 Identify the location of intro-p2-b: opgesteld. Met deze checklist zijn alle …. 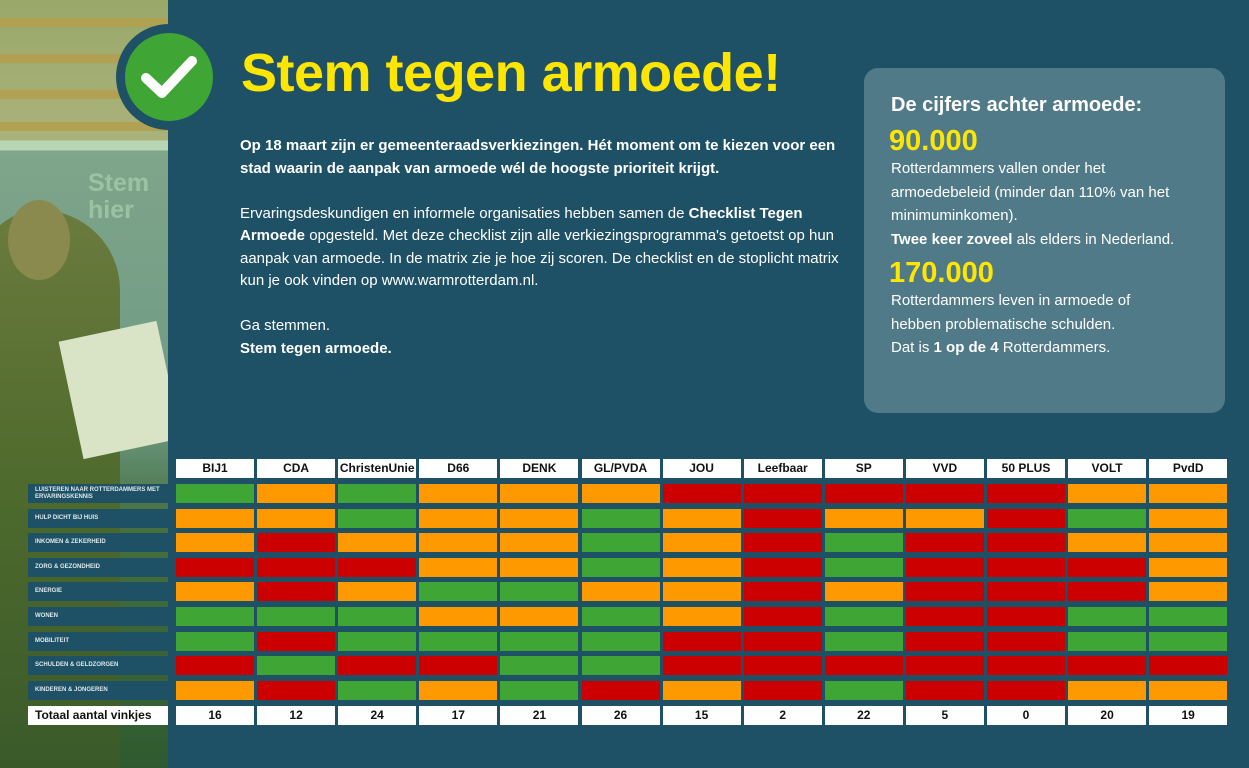
(539, 258).